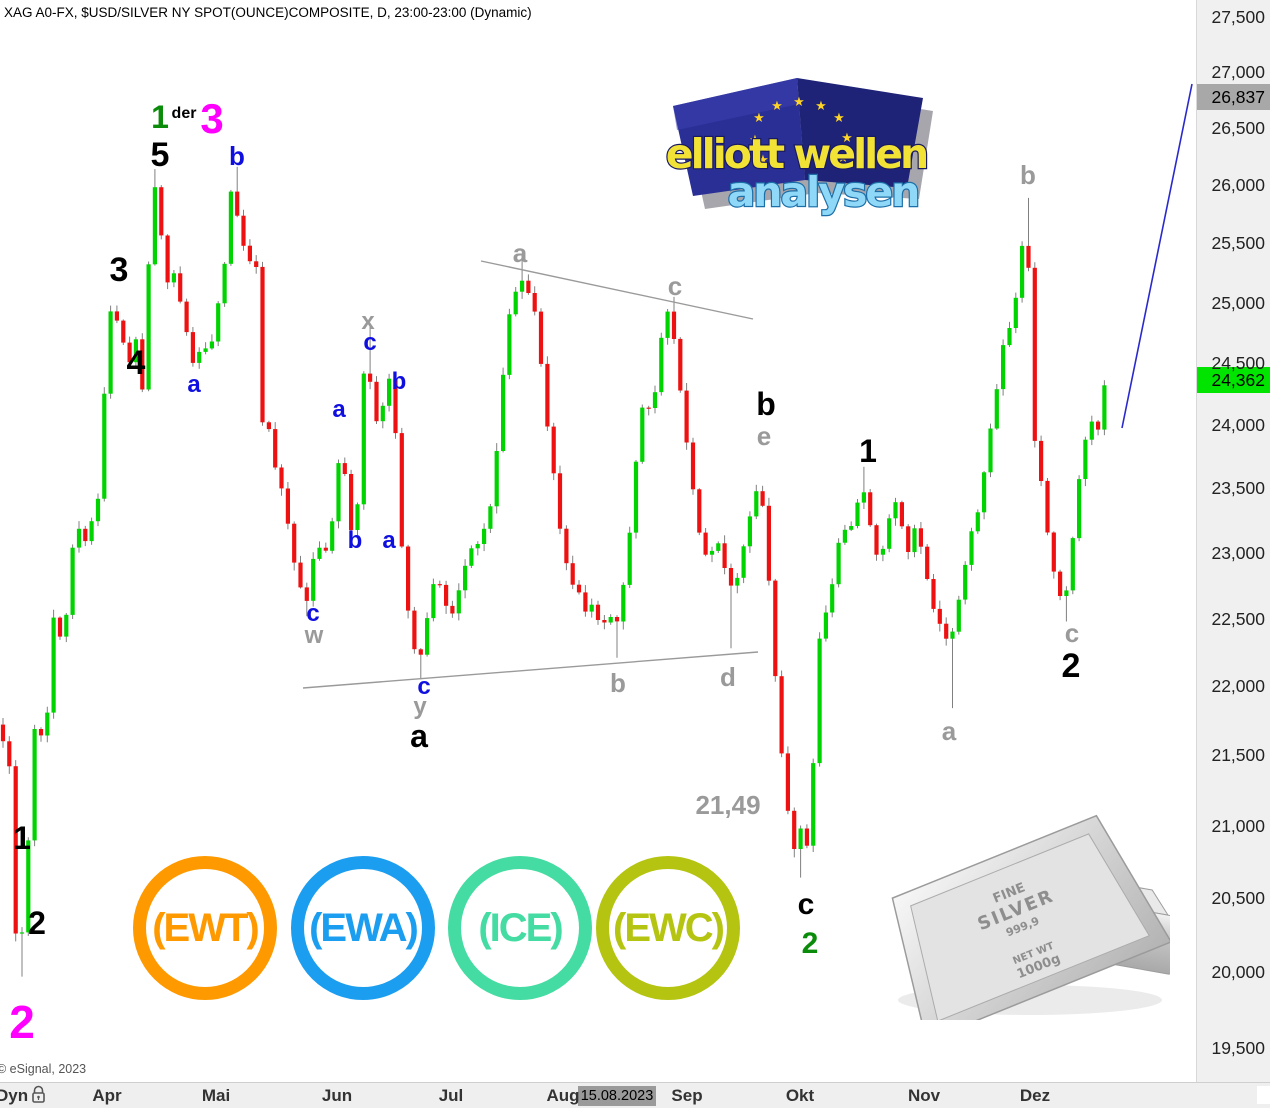 This screenshot has width=1270, height=1108. I want to click on eu-flag-icon: ★ ★ ★ ★ ★ ★ ★ ★ ★ elliott wellen analysen, so click(799, 147).